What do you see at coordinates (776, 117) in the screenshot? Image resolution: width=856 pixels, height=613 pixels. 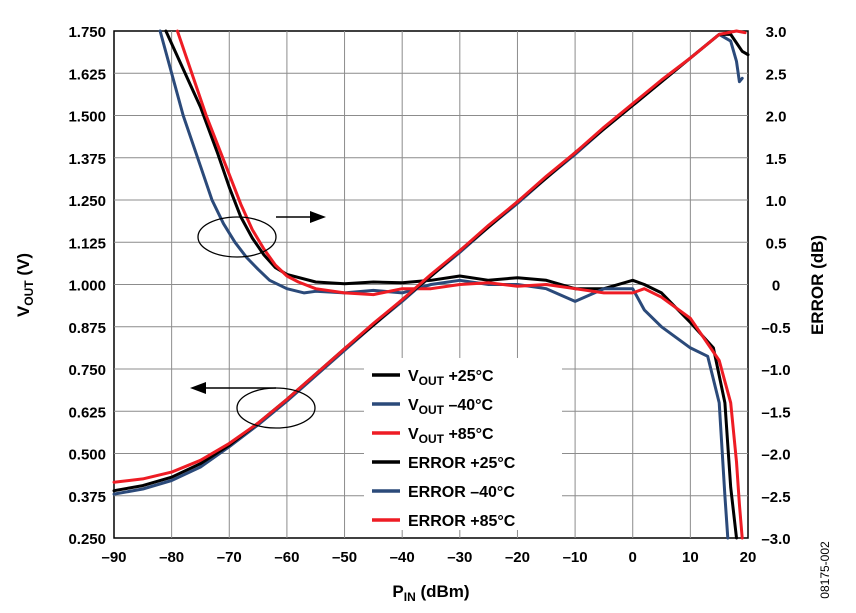 I see `y2-tick-label: 2.0` at bounding box center [776, 117].